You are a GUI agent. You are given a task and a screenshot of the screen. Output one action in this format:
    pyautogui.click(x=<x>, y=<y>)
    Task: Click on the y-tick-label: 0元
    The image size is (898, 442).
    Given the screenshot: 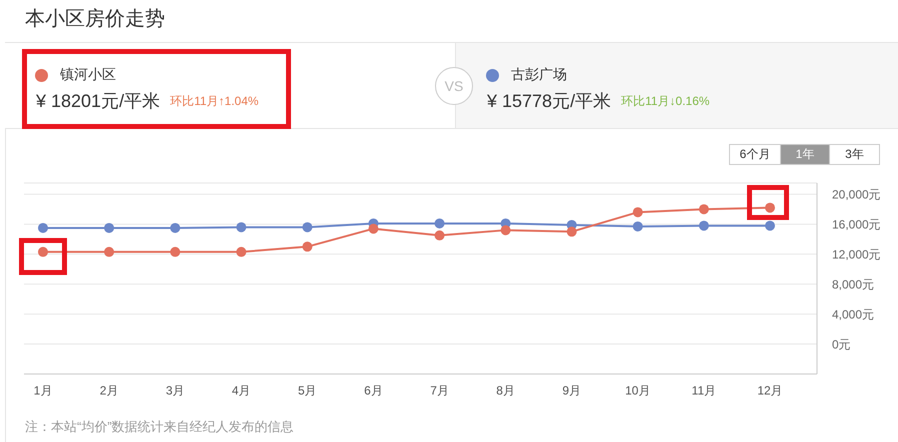 What is the action you would take?
    pyautogui.click(x=841, y=344)
    